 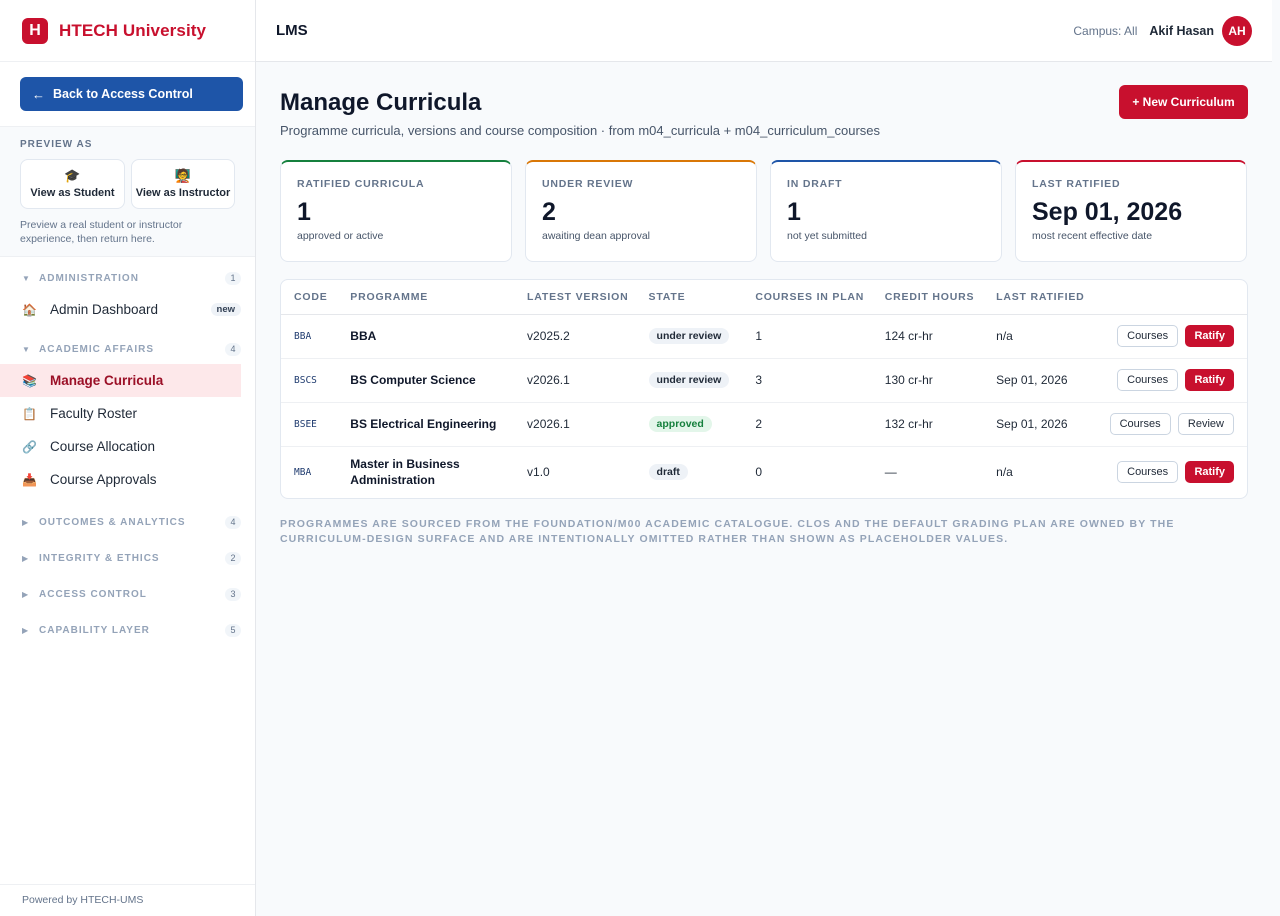 I want to click on state-cell: under review, so click(x=689, y=336).